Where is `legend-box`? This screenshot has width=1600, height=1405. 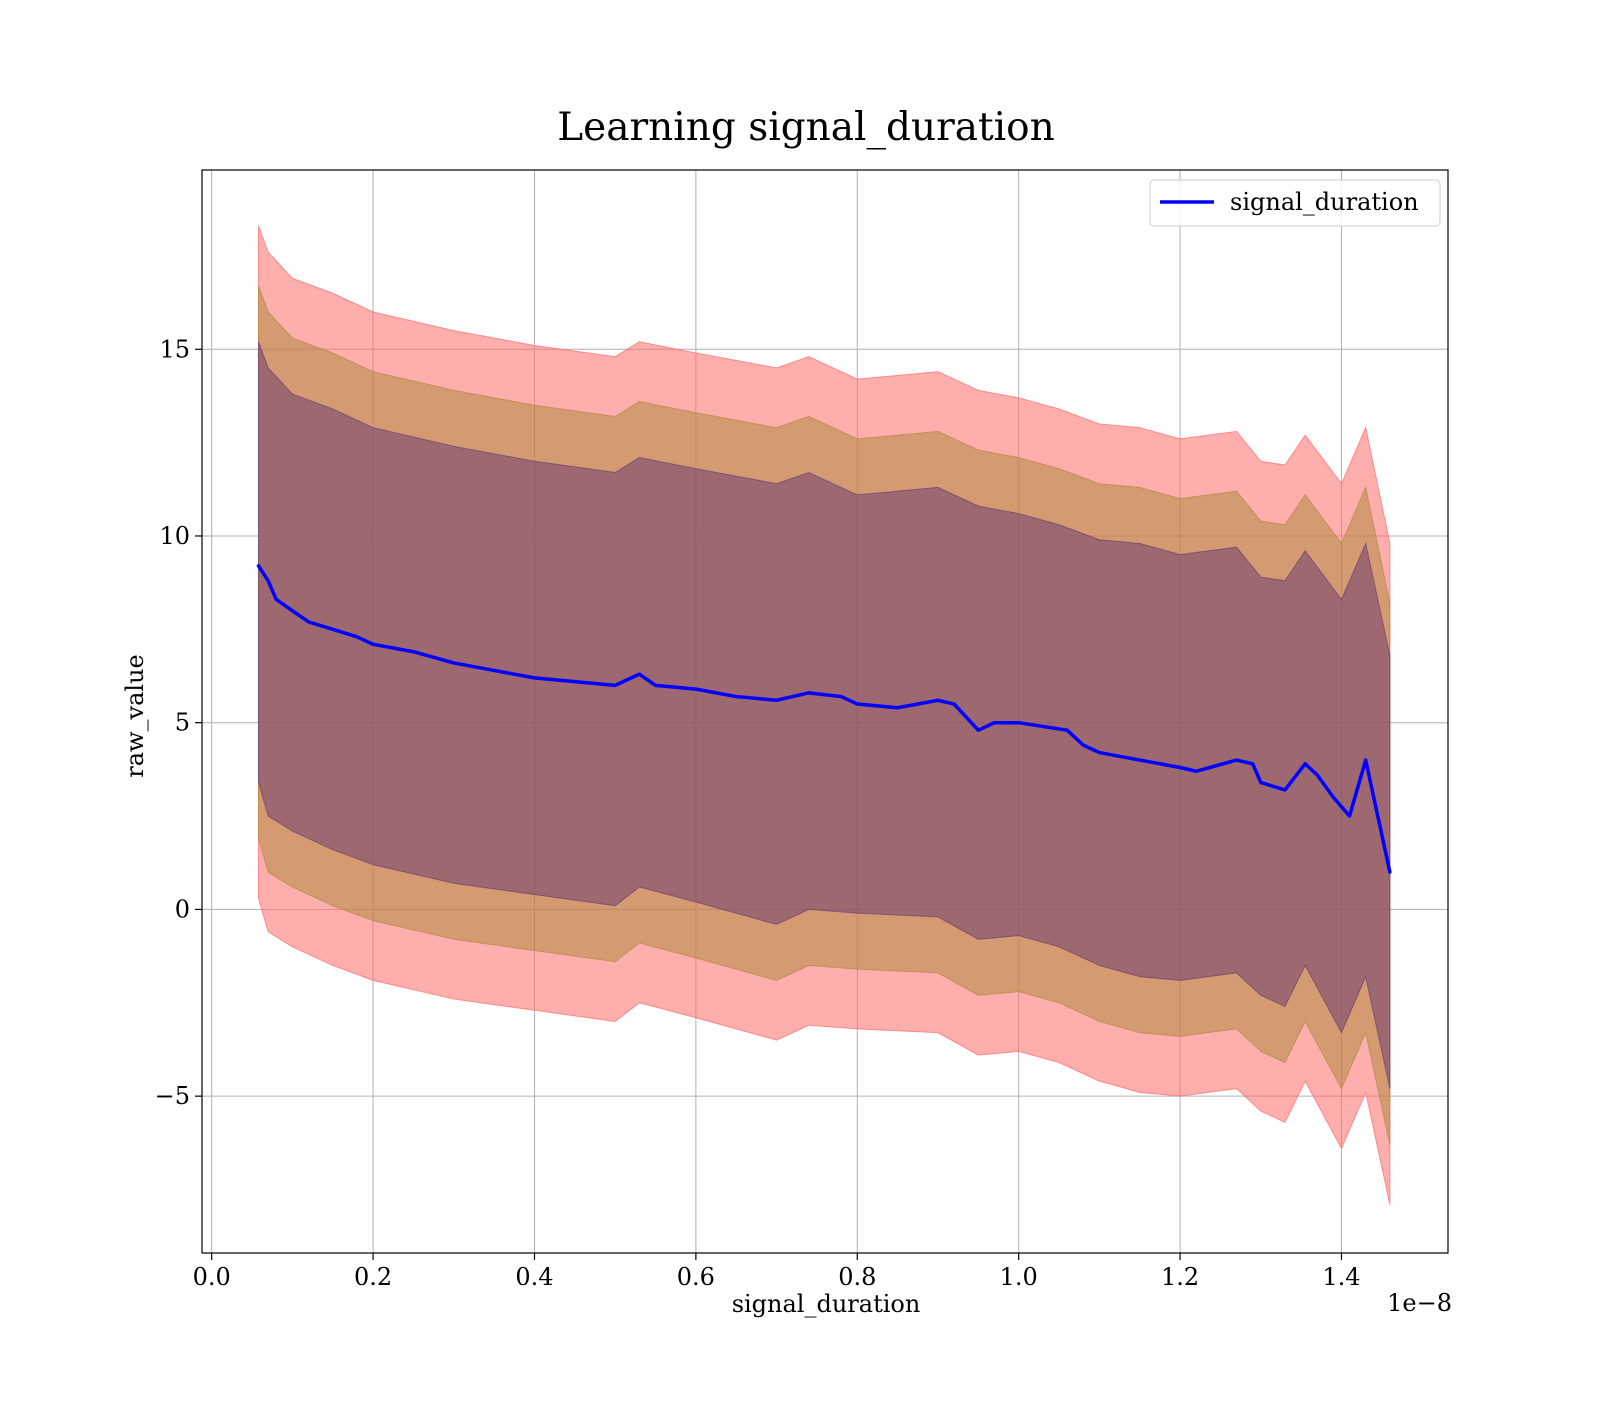
legend-box is located at coordinates (1295, 203).